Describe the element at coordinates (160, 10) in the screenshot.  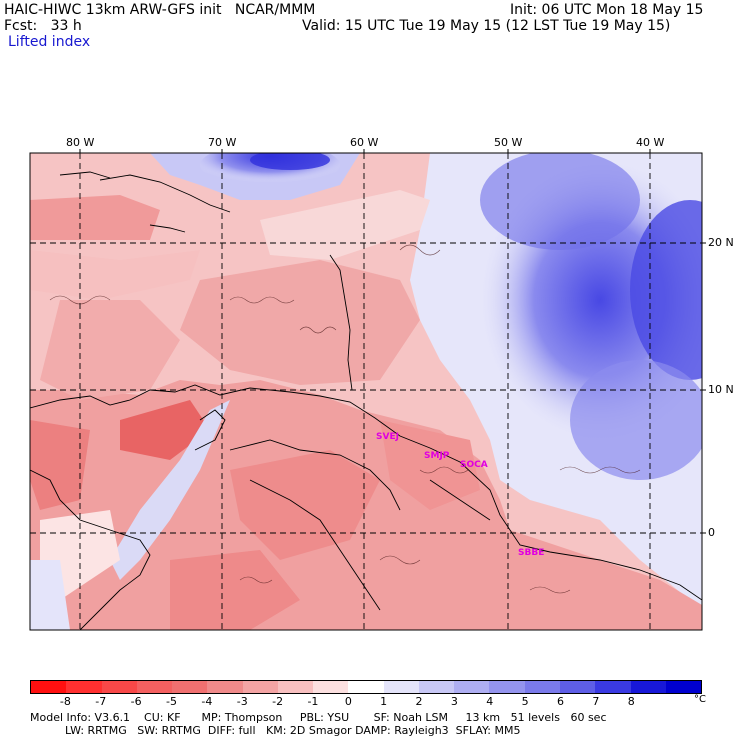
I see `model-title: HAIC-HIWC 13km ARW-GFS init NCAR/MMM` at that location.